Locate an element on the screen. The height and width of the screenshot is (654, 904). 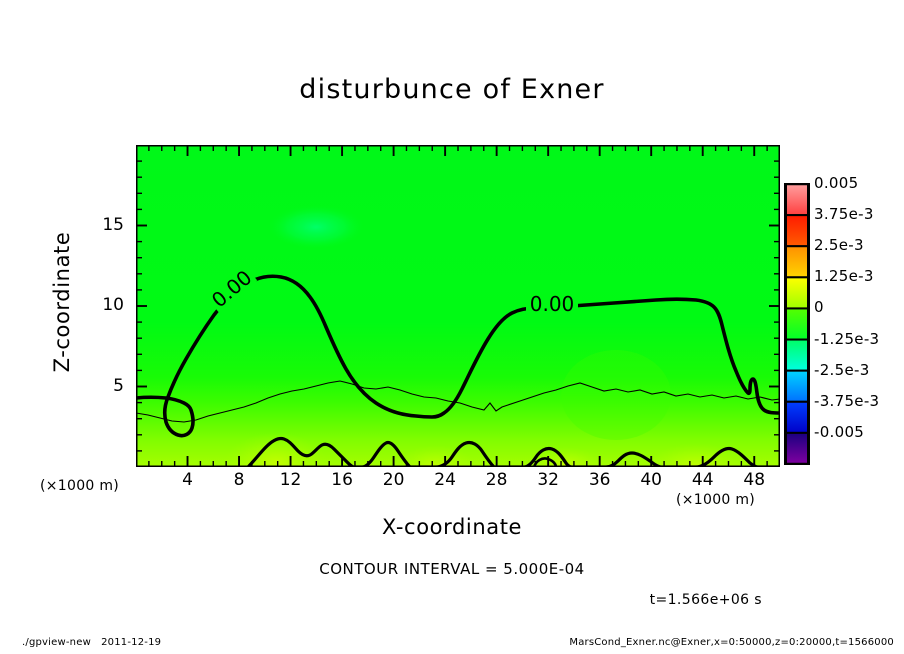
thin-contour-line is located at coordinates (458, 401).